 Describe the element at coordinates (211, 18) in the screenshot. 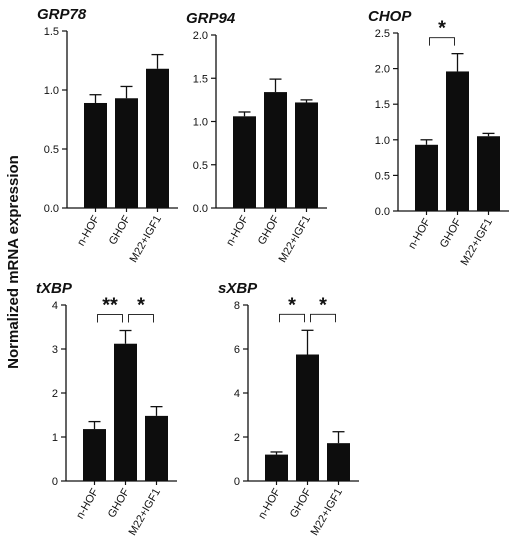

I see `chart-title: GRP94` at that location.